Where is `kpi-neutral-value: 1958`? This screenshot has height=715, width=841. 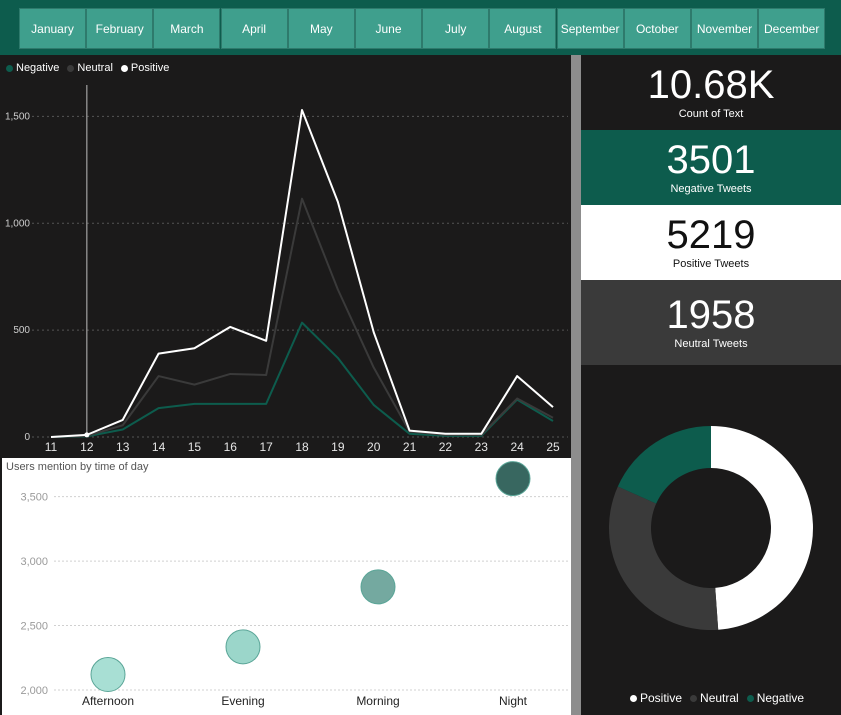 kpi-neutral-value: 1958 is located at coordinates (711, 315).